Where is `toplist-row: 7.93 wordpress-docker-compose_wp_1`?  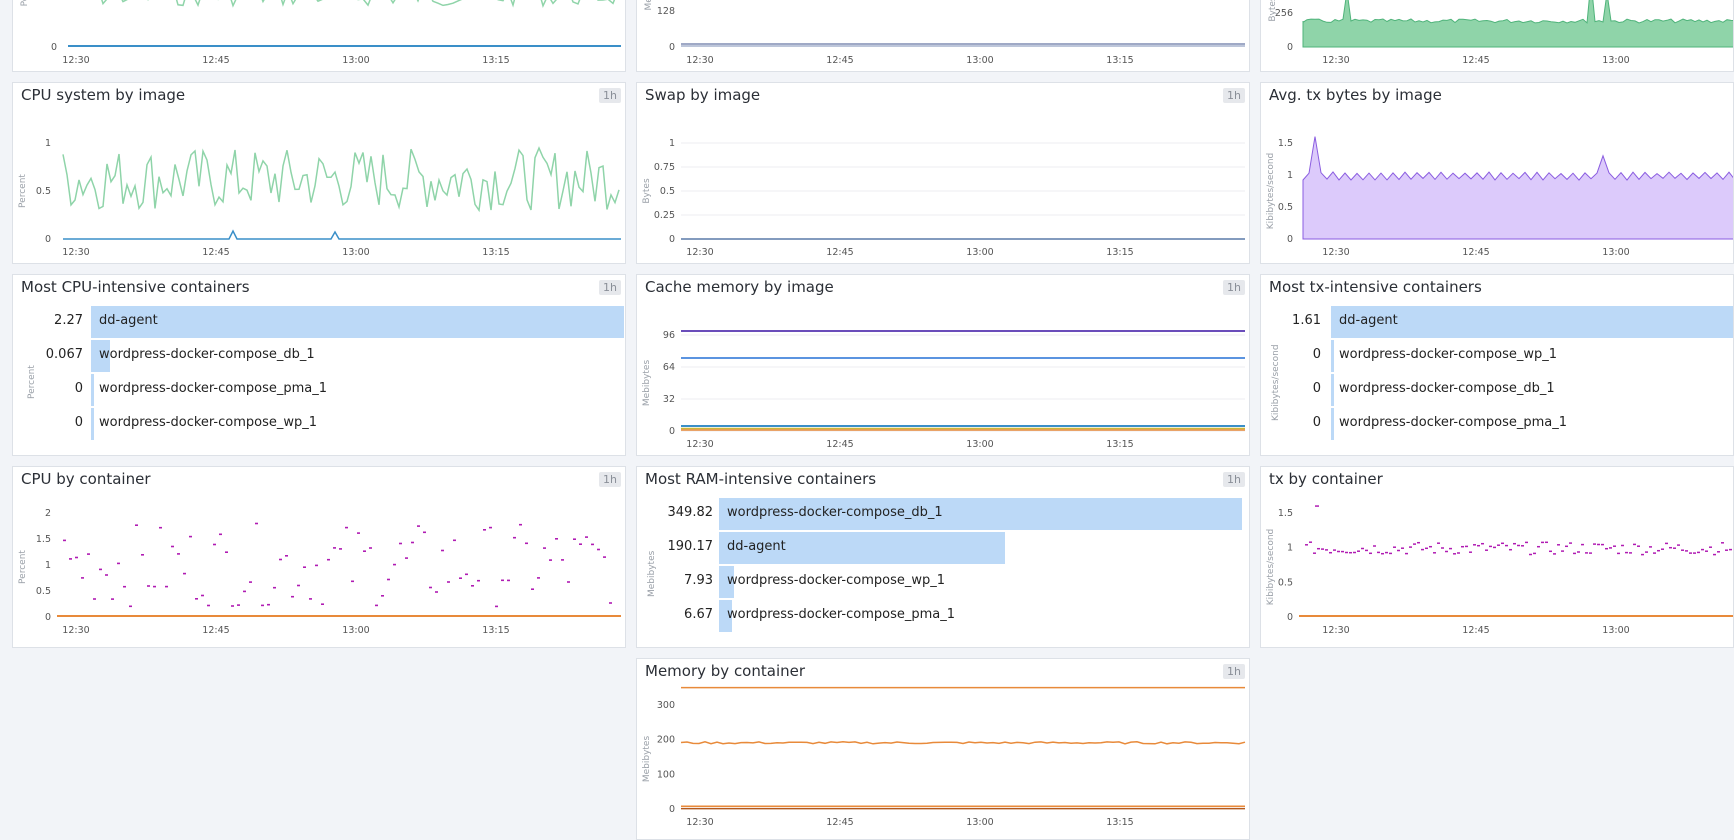
toplist-row: 7.93 wordpress-docker-compose_wp_1 is located at coordinates (943, 582).